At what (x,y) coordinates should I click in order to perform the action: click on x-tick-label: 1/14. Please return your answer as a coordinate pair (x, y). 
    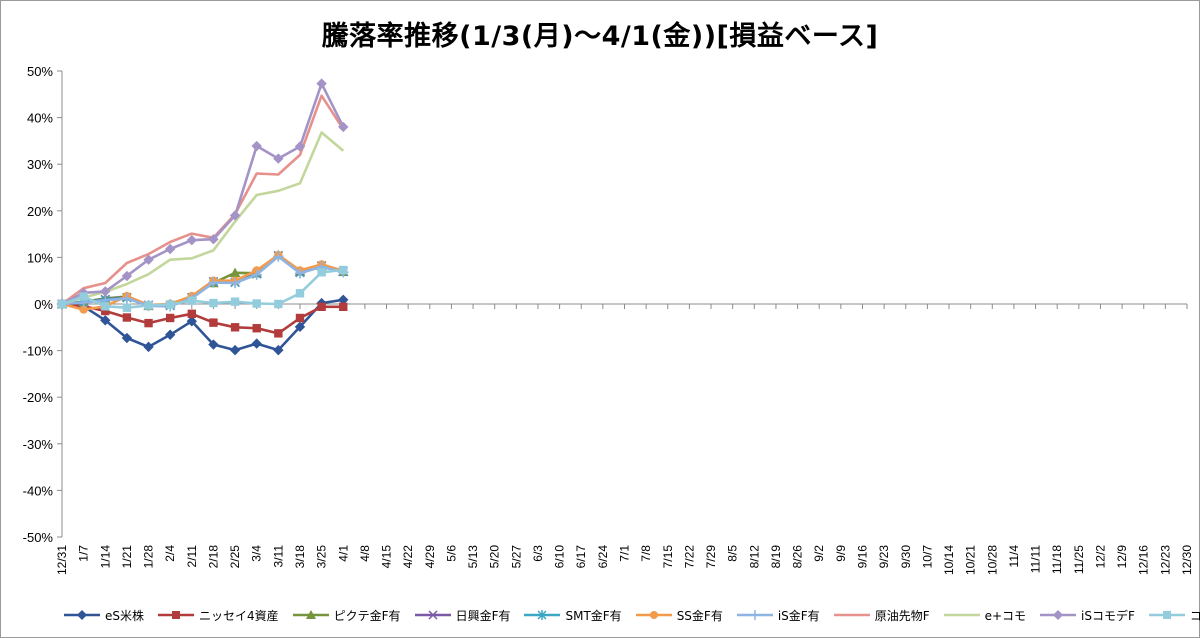
    Looking at the image, I should click on (105, 557).